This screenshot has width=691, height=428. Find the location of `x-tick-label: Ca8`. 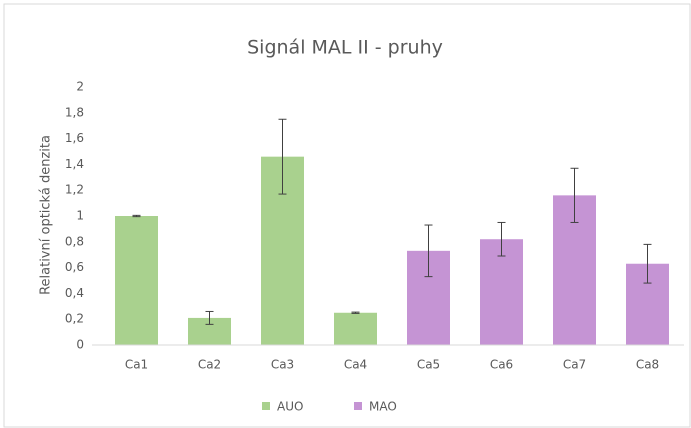

x-tick-label: Ca8 is located at coordinates (647, 365).